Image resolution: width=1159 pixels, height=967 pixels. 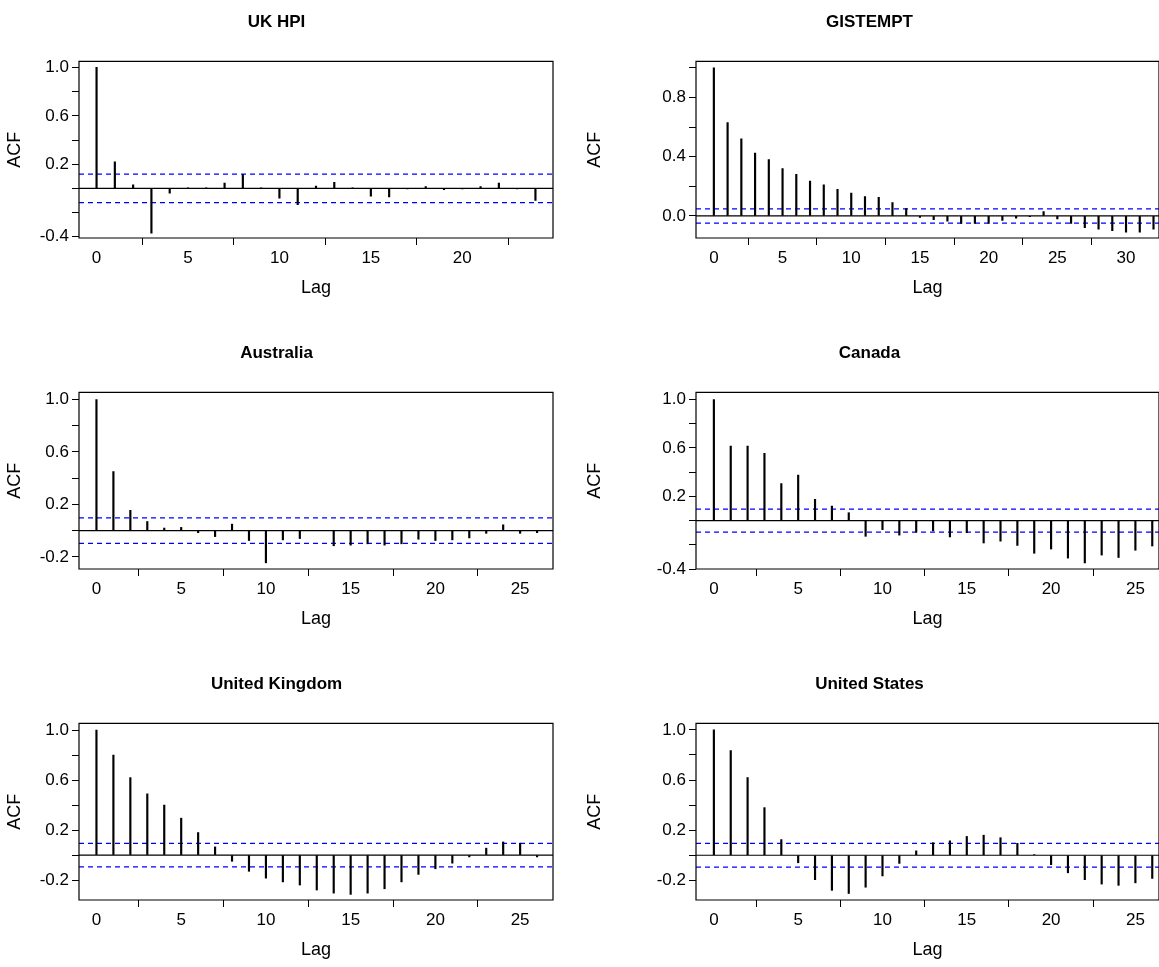 What do you see at coordinates (674, 97) in the screenshot?
I see `y-tick-label: 0.8` at bounding box center [674, 97].